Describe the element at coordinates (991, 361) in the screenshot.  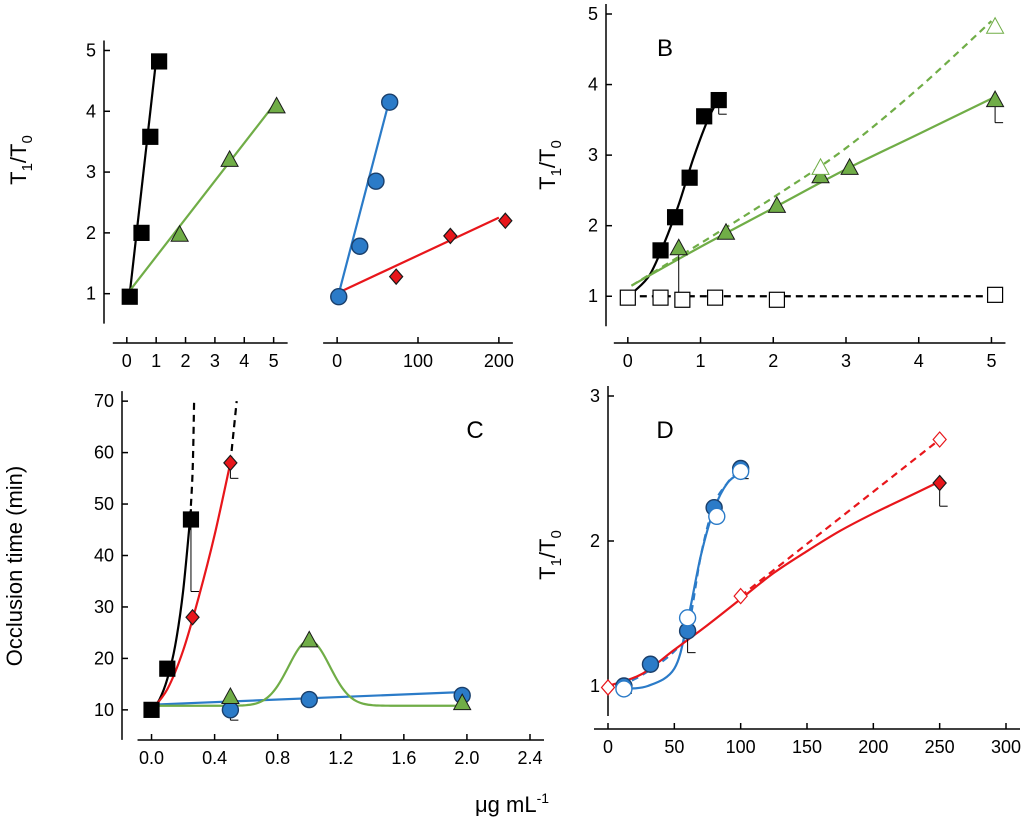
I see `x-tick-label: 5` at that location.